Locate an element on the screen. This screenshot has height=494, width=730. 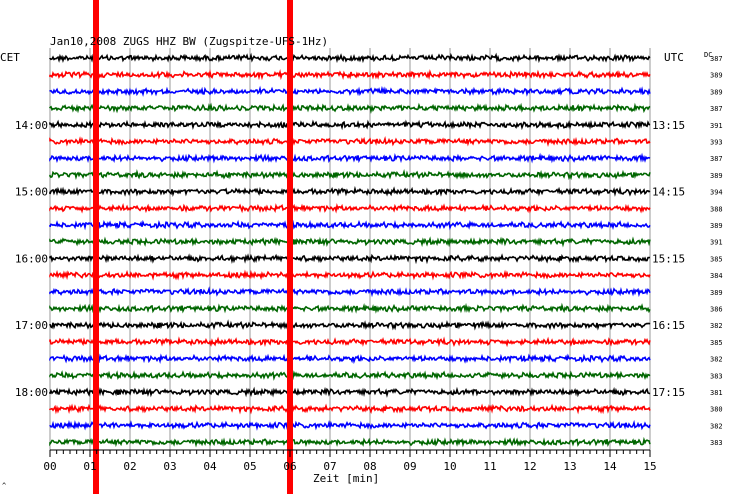
x-tick-label: 12 is located at coordinates (529, 466).